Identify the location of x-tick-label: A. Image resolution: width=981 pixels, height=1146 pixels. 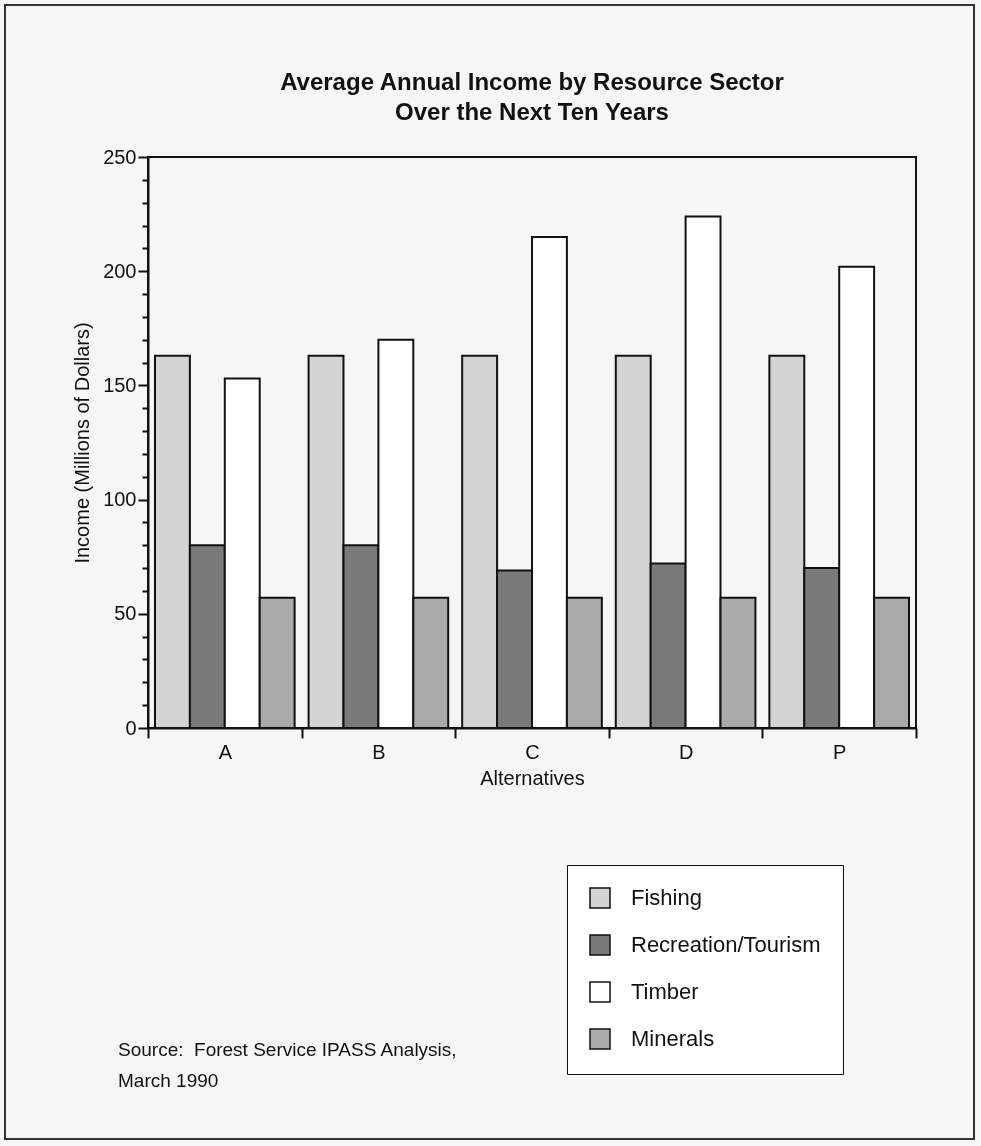
(225, 751).